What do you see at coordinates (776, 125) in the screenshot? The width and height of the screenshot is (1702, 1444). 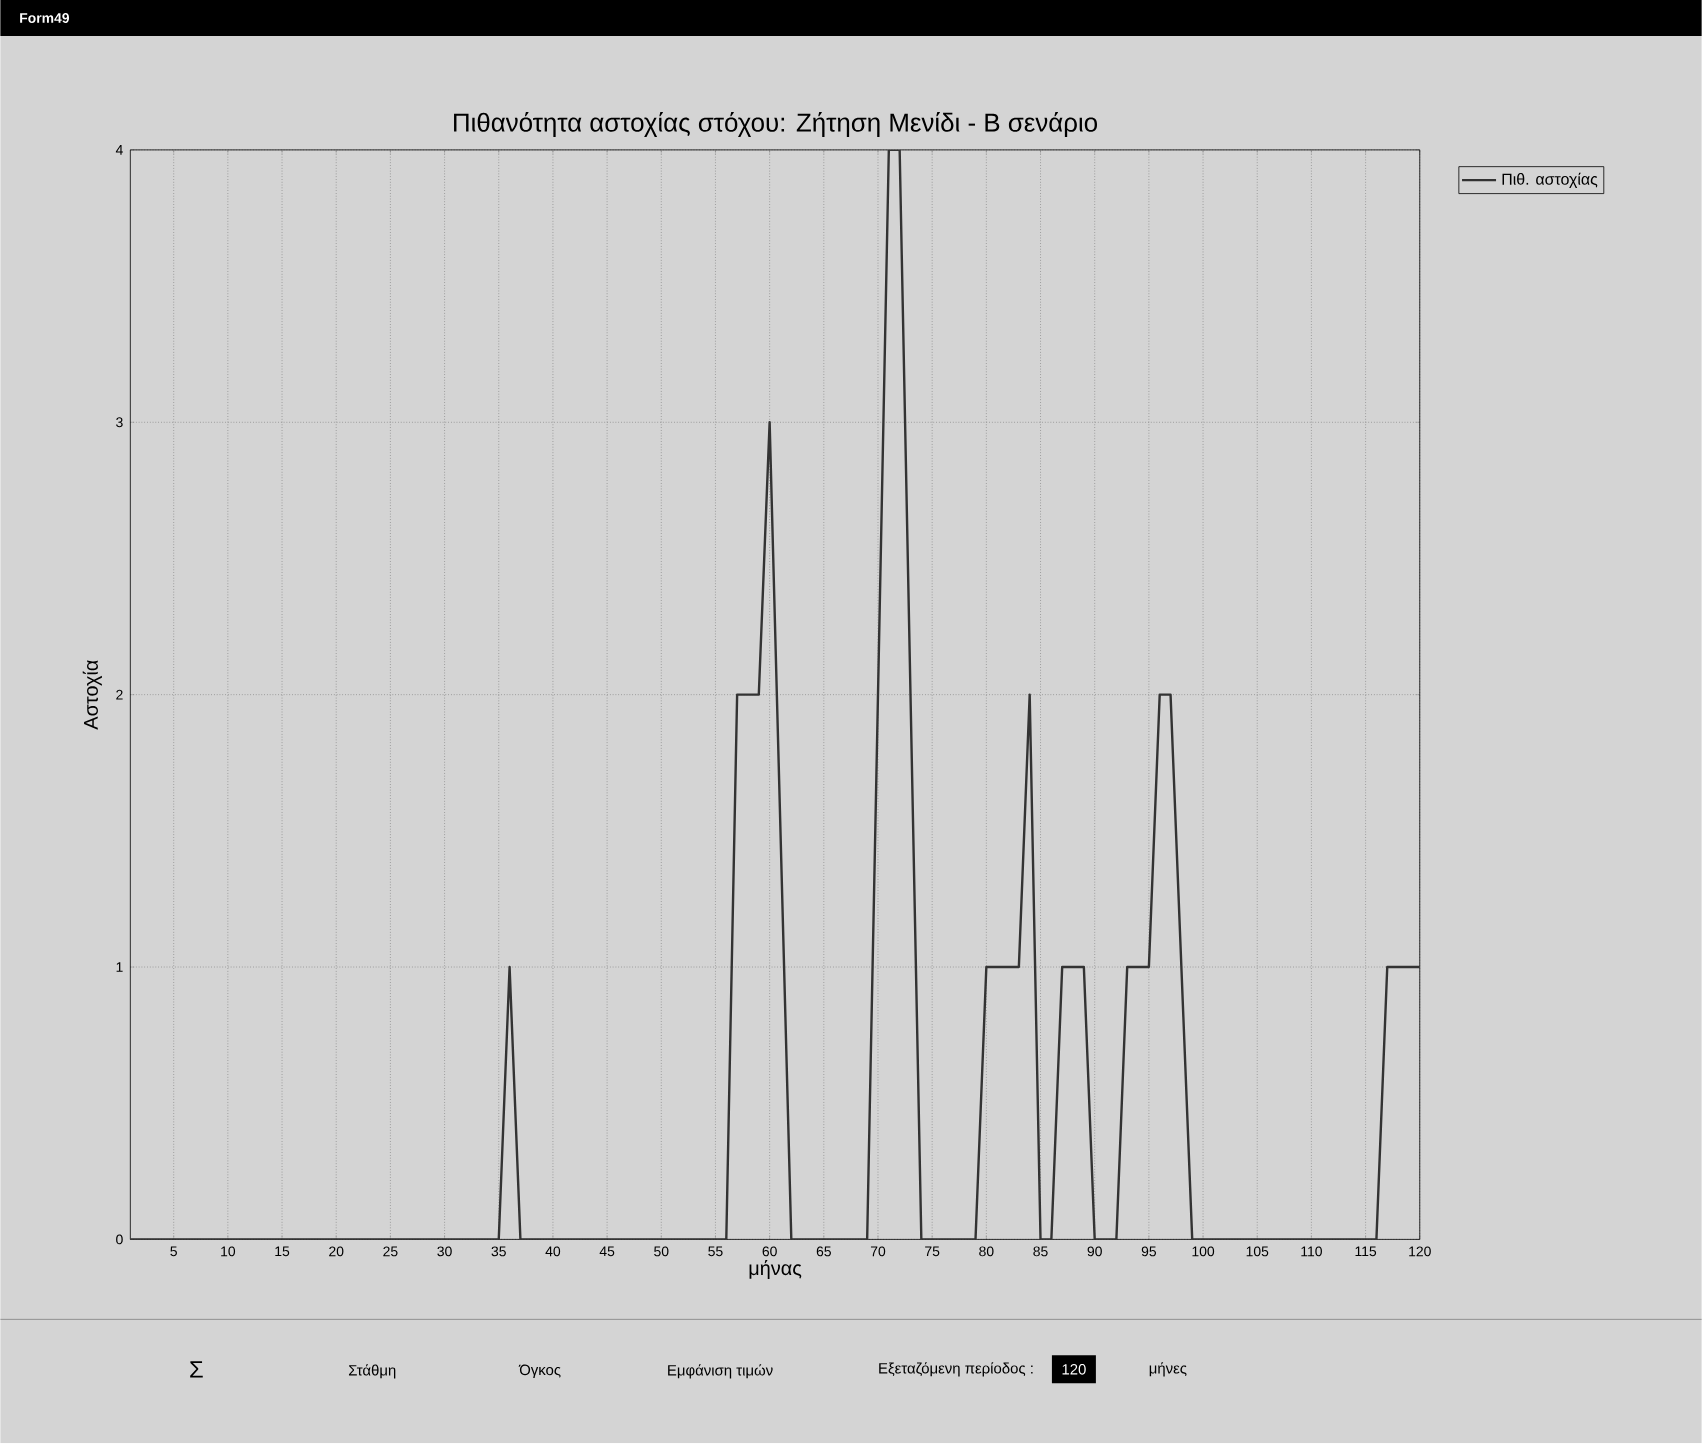 I see `chart-title: Πιθανότητα αστοχίας στόχου: Ζήτηση Μενίδι - Β σενάριο` at bounding box center [776, 125].